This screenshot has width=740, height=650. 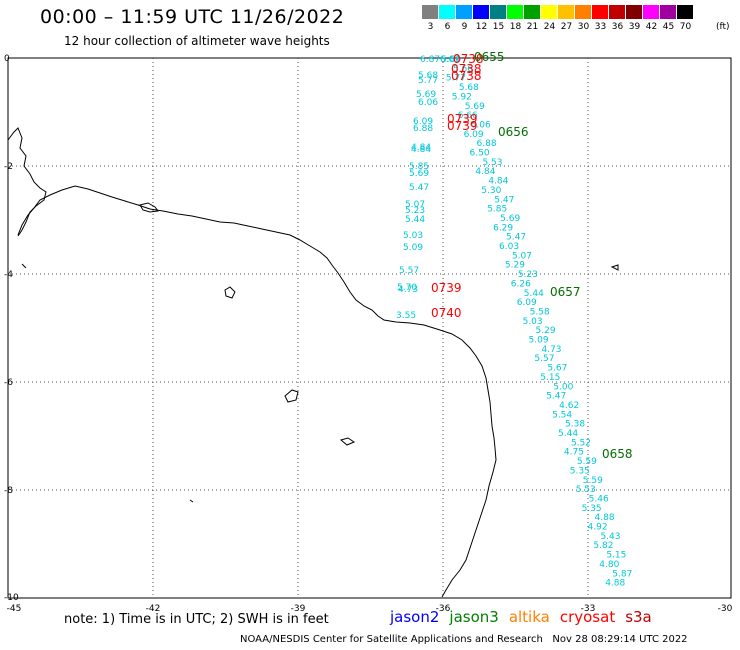 What do you see at coordinates (546, 331) in the screenshot?
I see `wave-height-value: 5.29` at bounding box center [546, 331].